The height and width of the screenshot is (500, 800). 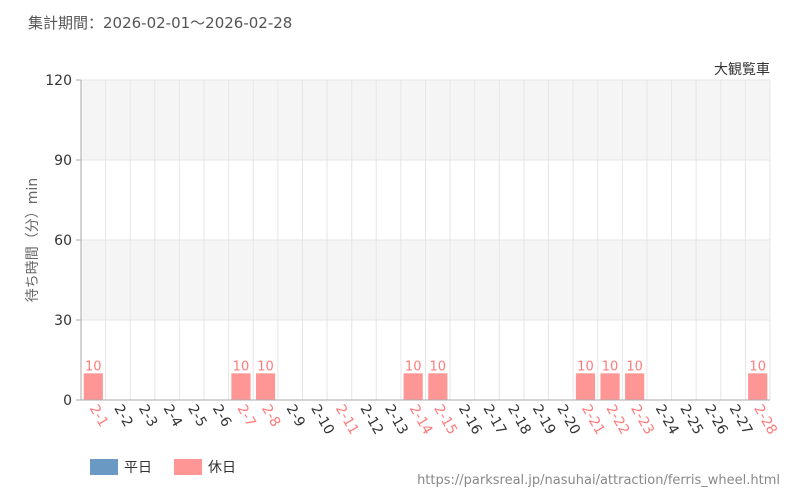 I want to click on y-tick-labels: 0 30 60 90 120, so click(x=63, y=241).